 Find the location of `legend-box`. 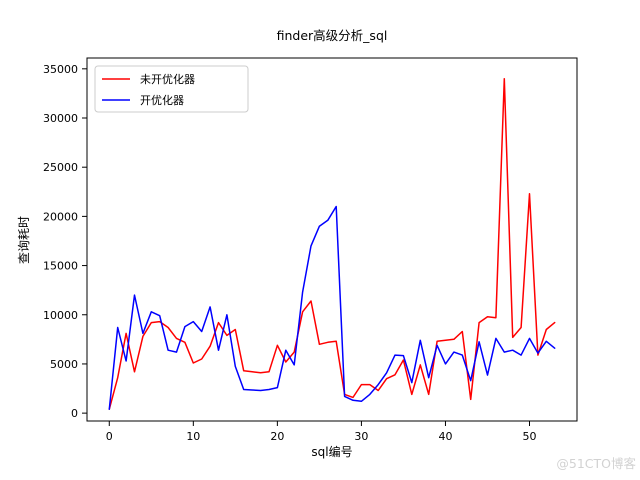

legend-box is located at coordinates (171, 89).